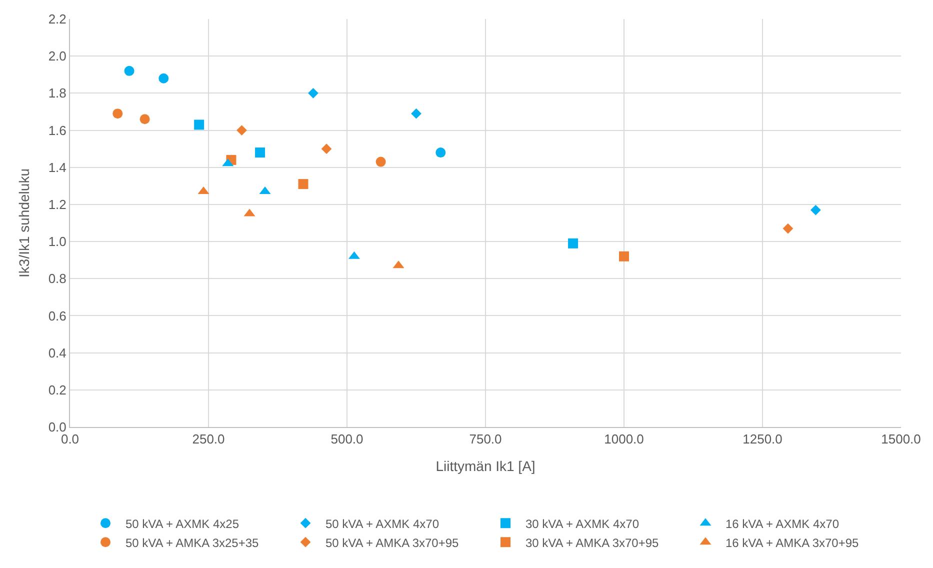 This screenshot has width=933, height=568. I want to click on legend-label: 50 kVA + AMKA 3x70+95, so click(393, 543).